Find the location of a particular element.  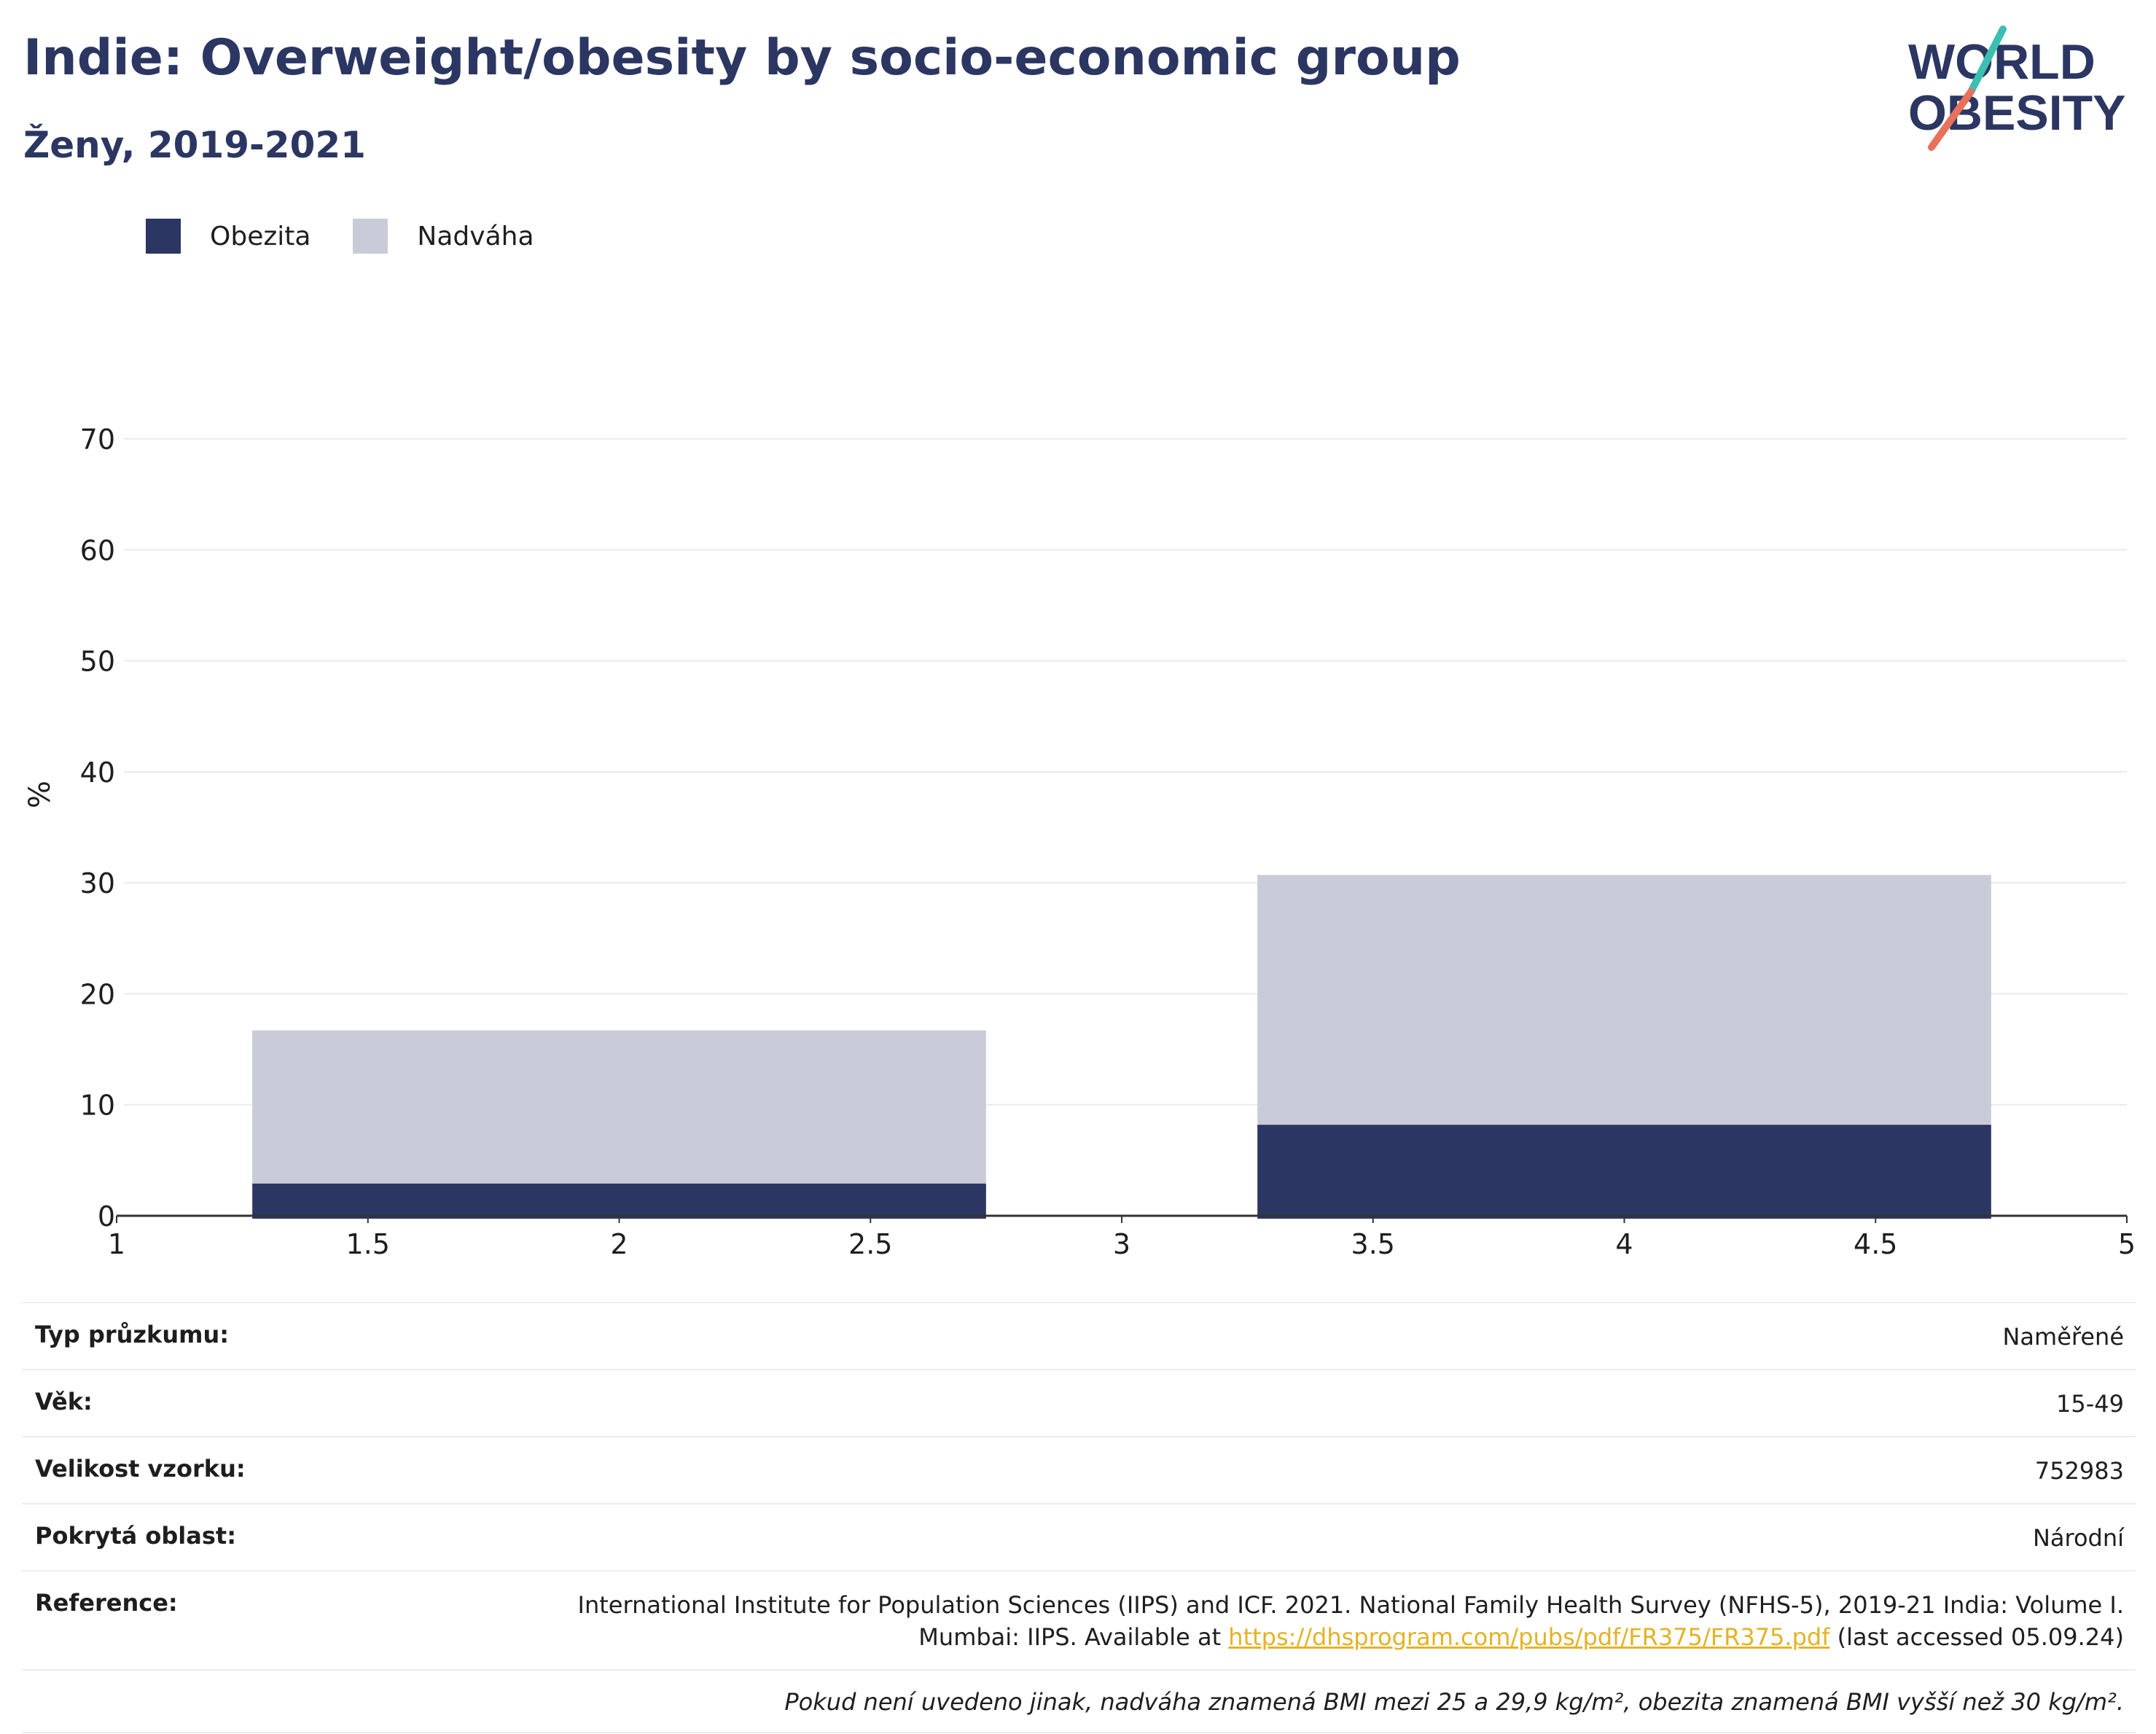

chart-legend: Obezita Nadváha is located at coordinates (362, 236).